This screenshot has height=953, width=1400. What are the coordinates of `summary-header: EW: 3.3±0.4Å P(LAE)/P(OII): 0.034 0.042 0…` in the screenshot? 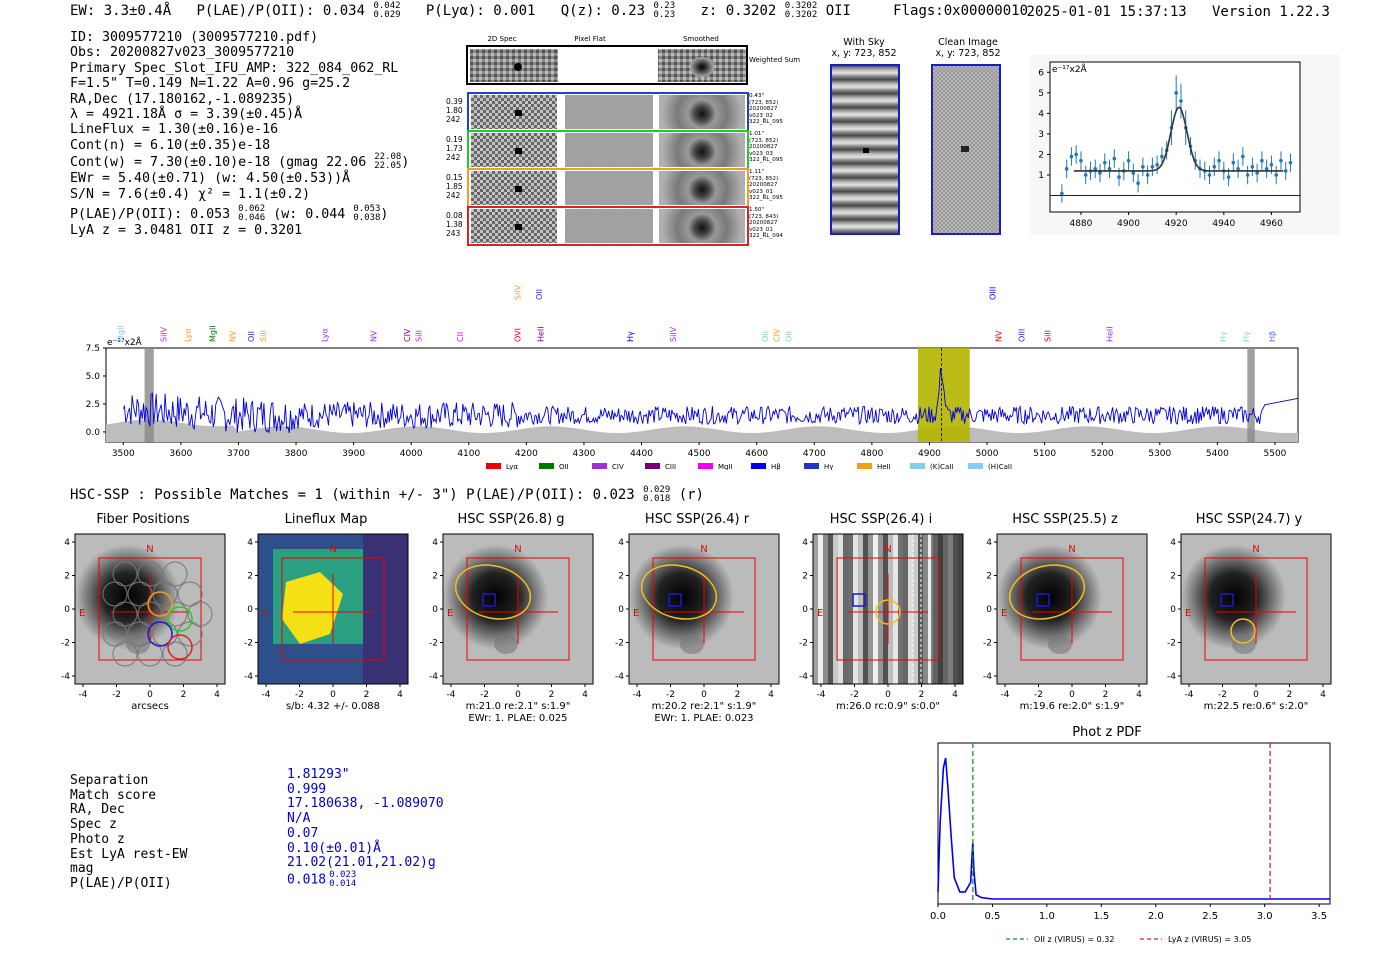 It's located at (549, 11).